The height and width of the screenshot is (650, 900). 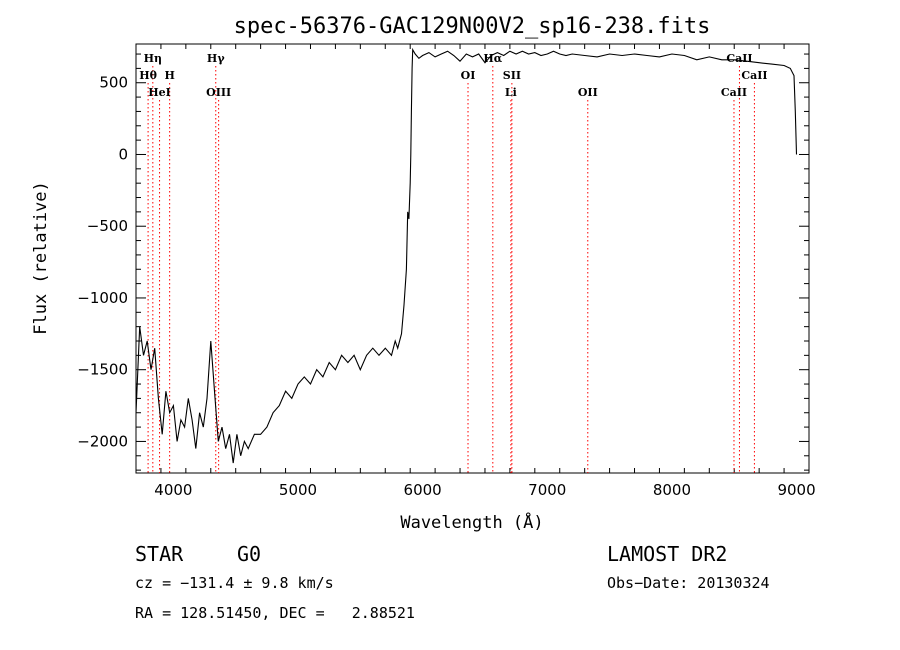 I want to click on y-tick-label: −1500, so click(x=102, y=370).